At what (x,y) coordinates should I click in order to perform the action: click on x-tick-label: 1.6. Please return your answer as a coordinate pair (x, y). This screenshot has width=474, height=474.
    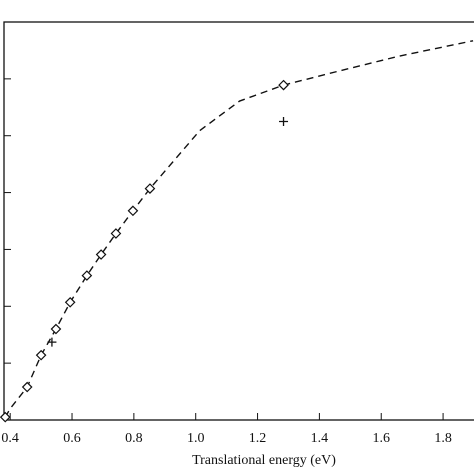
    Looking at the image, I should click on (381, 438).